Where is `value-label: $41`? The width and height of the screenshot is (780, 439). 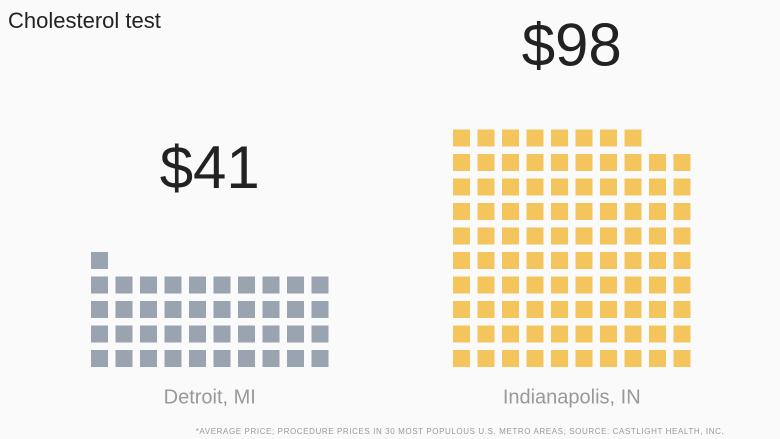 value-label: $41 is located at coordinates (210, 167).